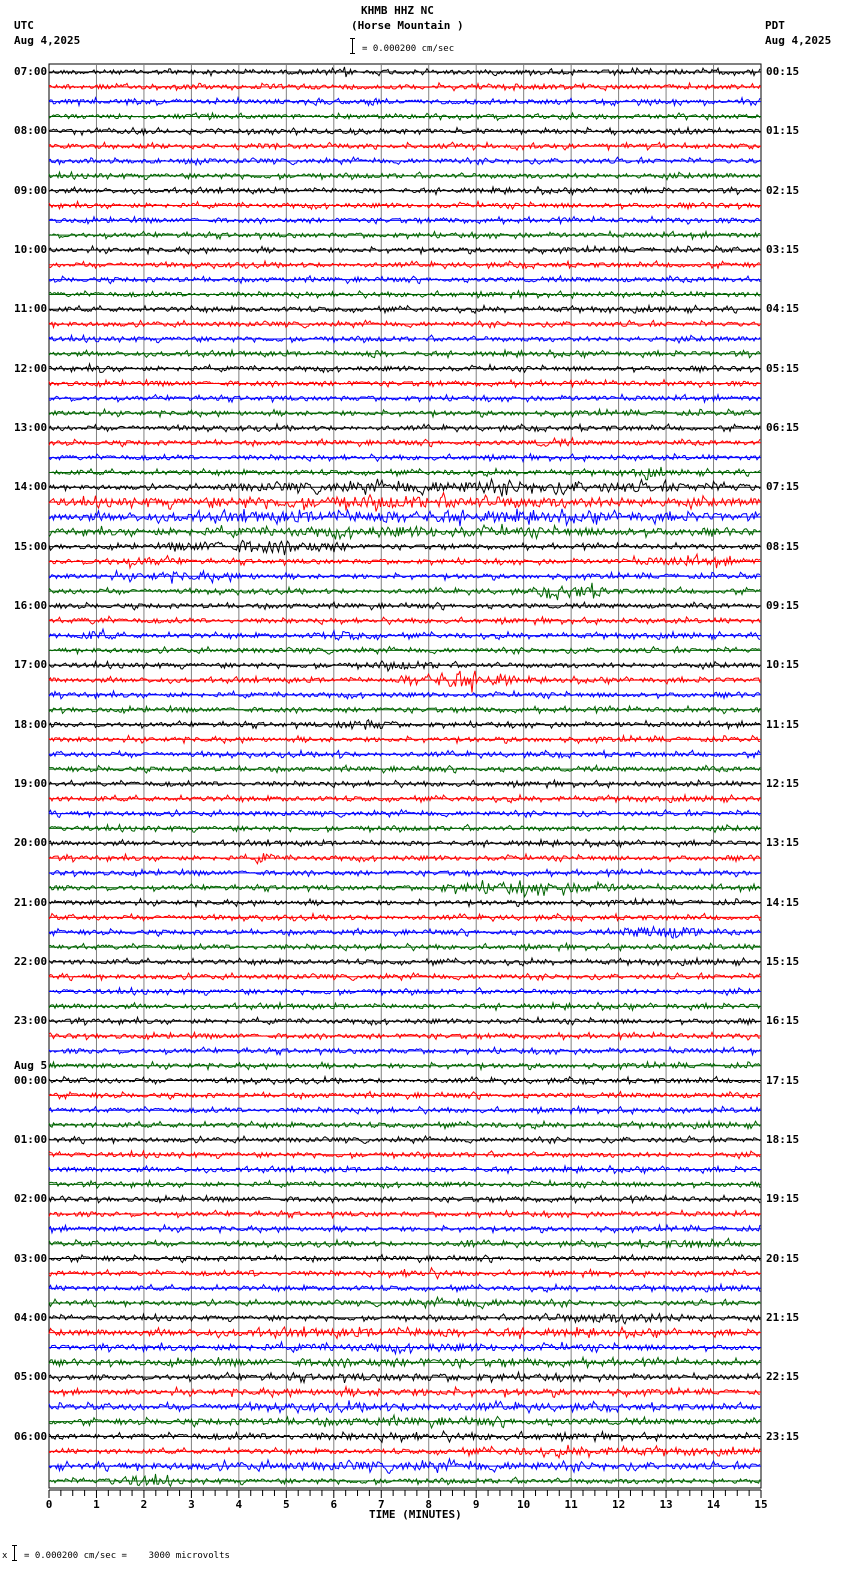 The image size is (850, 1584). Describe the element at coordinates (191, 1504) in the screenshot. I see `x-tick-label: 3` at that location.